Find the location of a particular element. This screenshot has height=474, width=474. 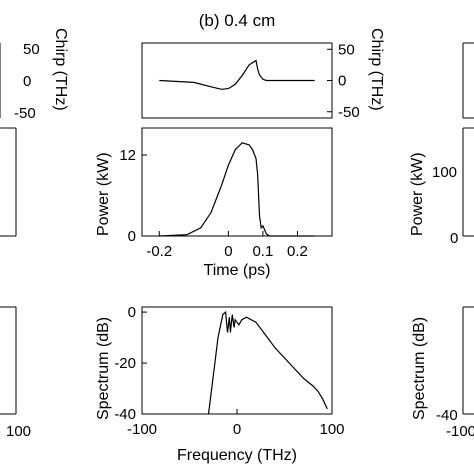

left-chirp-tick-0: 0 is located at coordinates (27, 81).